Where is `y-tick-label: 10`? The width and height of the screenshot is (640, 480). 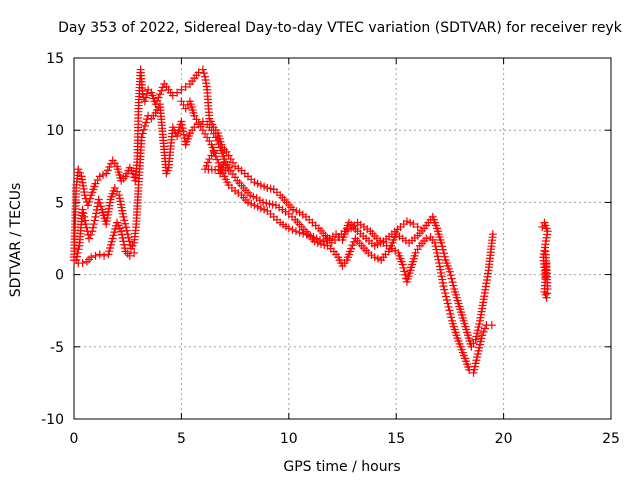 y-tick-label: 10 is located at coordinates (55, 131).